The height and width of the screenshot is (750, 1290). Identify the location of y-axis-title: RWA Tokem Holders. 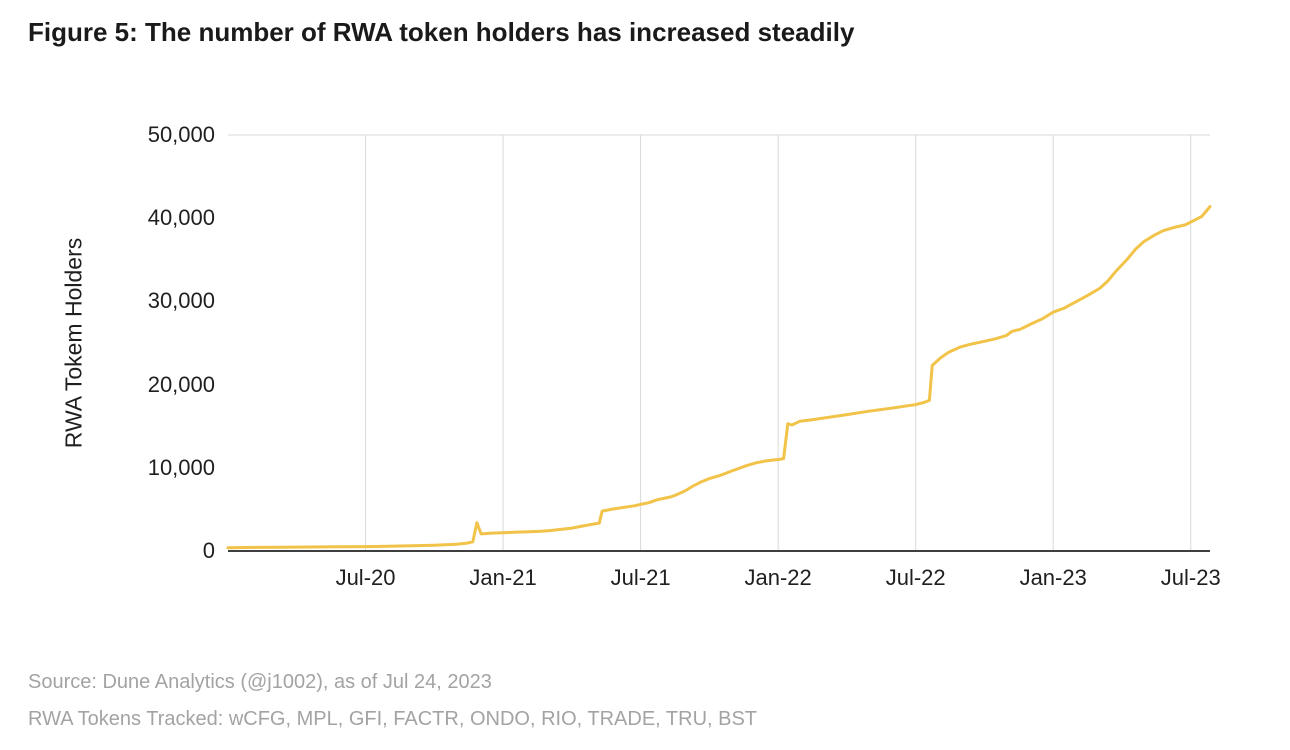
(73, 343).